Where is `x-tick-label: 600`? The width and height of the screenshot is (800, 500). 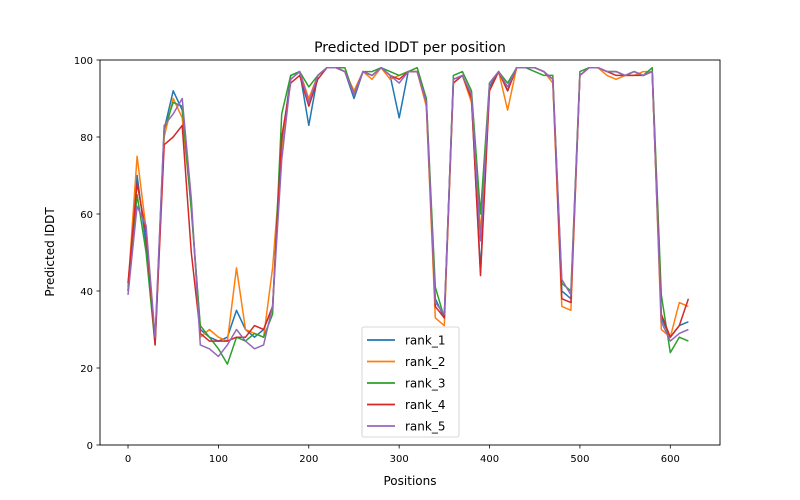 x-tick-label: 600 is located at coordinates (670, 459).